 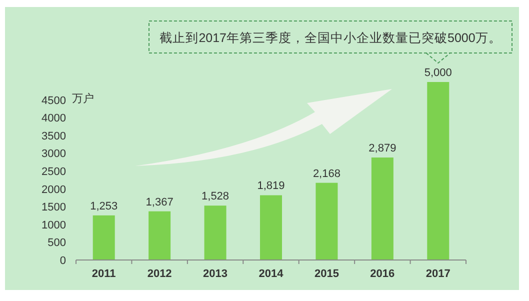 What do you see at coordinates (54, 208) in the screenshot?
I see `y-tick-label: 1500` at bounding box center [54, 208].